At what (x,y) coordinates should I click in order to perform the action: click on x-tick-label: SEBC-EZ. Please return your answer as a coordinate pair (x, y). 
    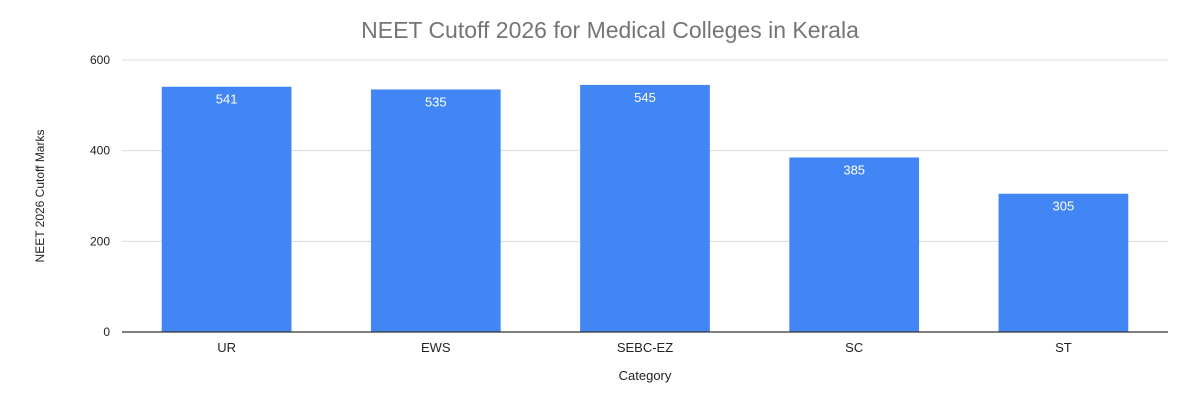
    Looking at the image, I should click on (645, 347).